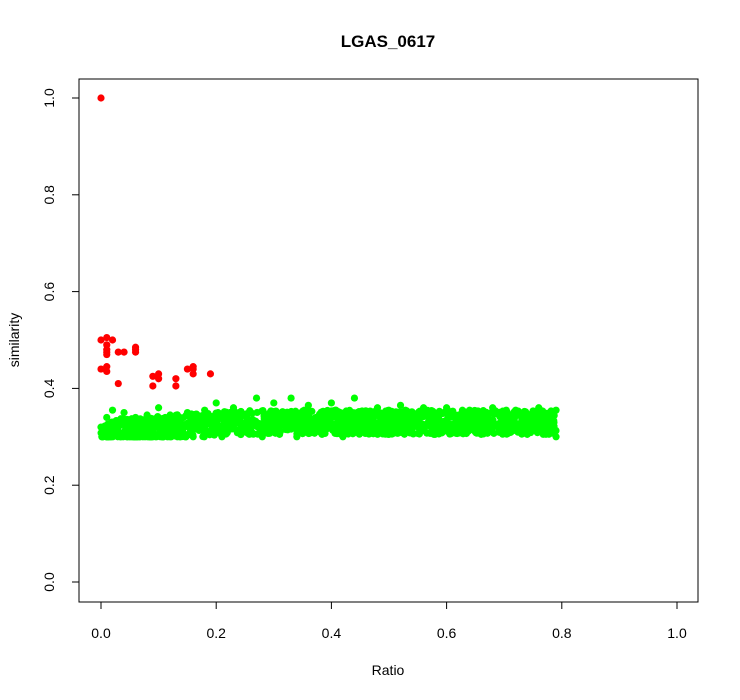 The image size is (740, 700). I want to click on x-tick-label: 0.2, so click(216, 633).